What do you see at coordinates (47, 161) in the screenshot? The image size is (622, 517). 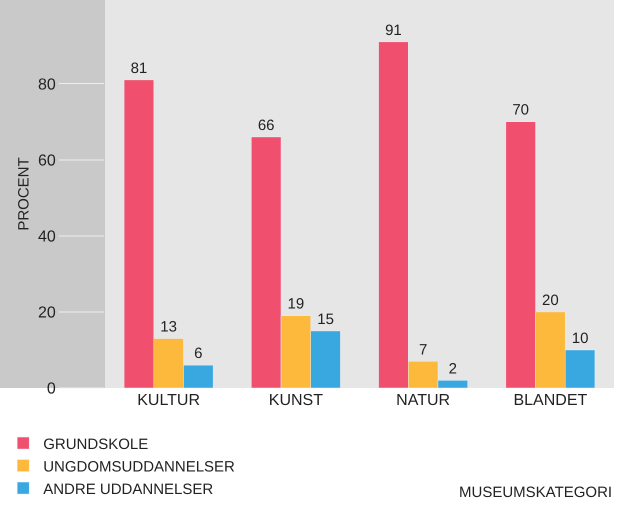 I see `y-tick-label: 60` at bounding box center [47, 161].